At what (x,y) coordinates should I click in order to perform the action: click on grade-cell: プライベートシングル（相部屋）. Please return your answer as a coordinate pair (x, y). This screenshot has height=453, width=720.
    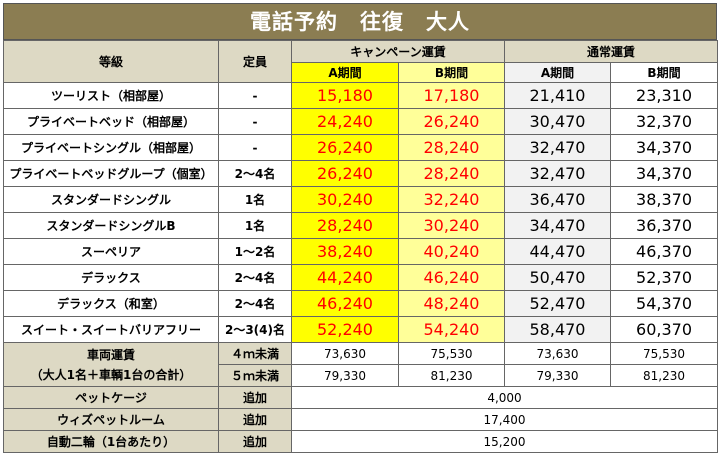
    Looking at the image, I should click on (111, 147).